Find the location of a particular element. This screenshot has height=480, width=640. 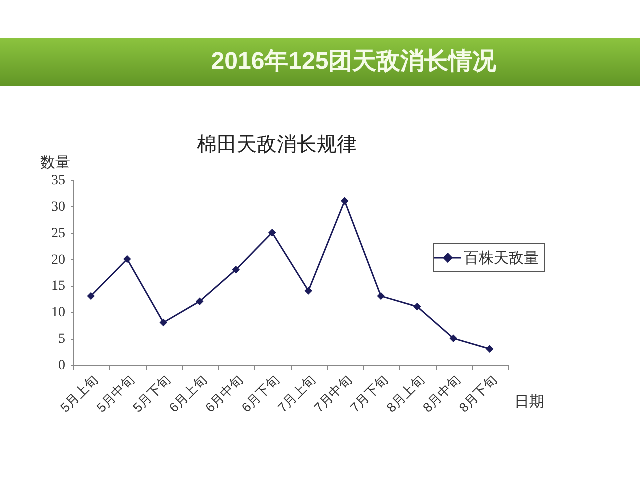

x-axis-title: 日期 is located at coordinates (529, 402).